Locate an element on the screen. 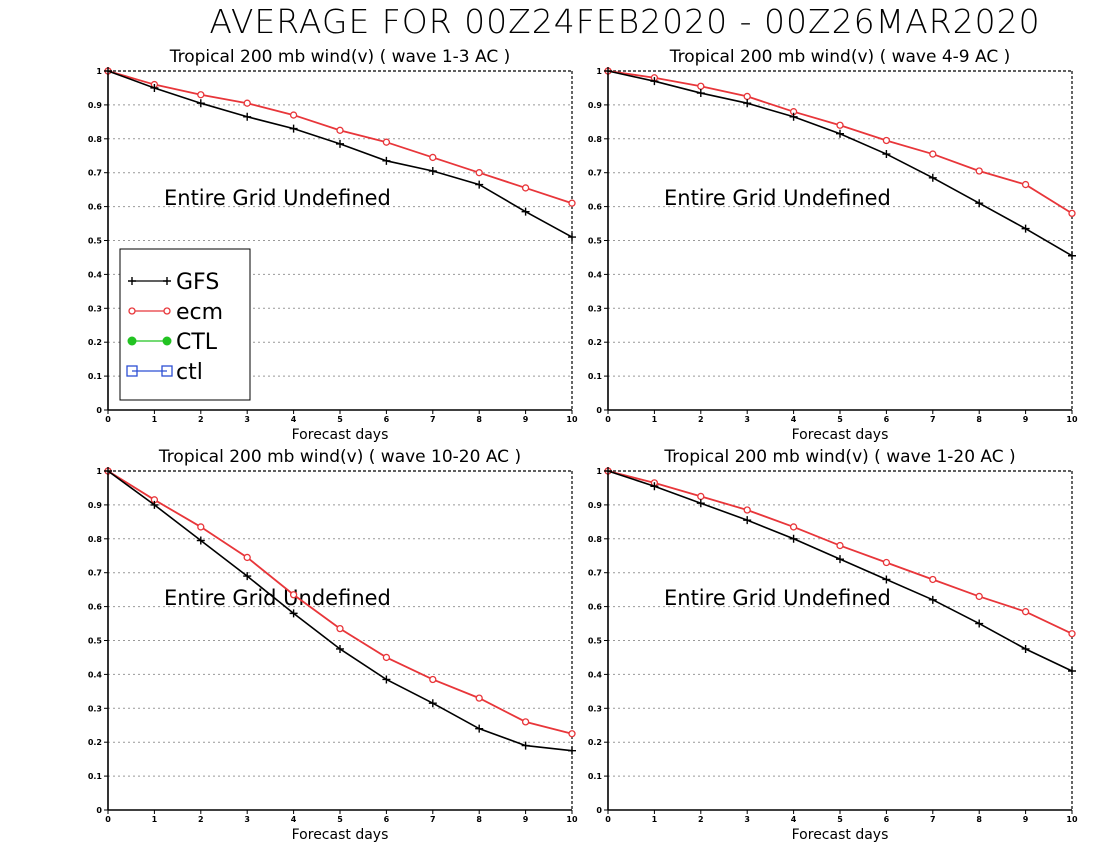 Image resolution: width=1100 pixels, height=850 pixels. y-tick-label: 0.3 is located at coordinates (95, 708).